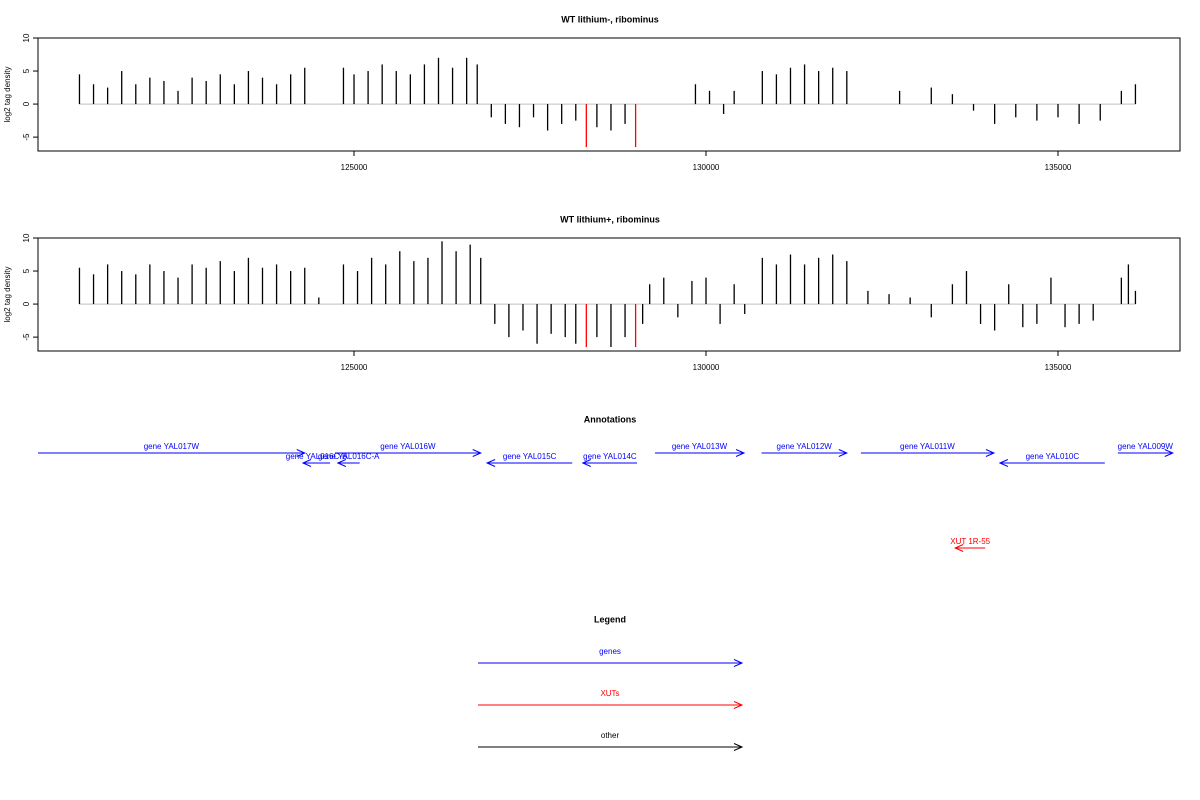 The width and height of the screenshot is (1200, 800). Describe the element at coordinates (1146, 446) in the screenshot. I see `annotation-label: gene YAL009W` at that location.